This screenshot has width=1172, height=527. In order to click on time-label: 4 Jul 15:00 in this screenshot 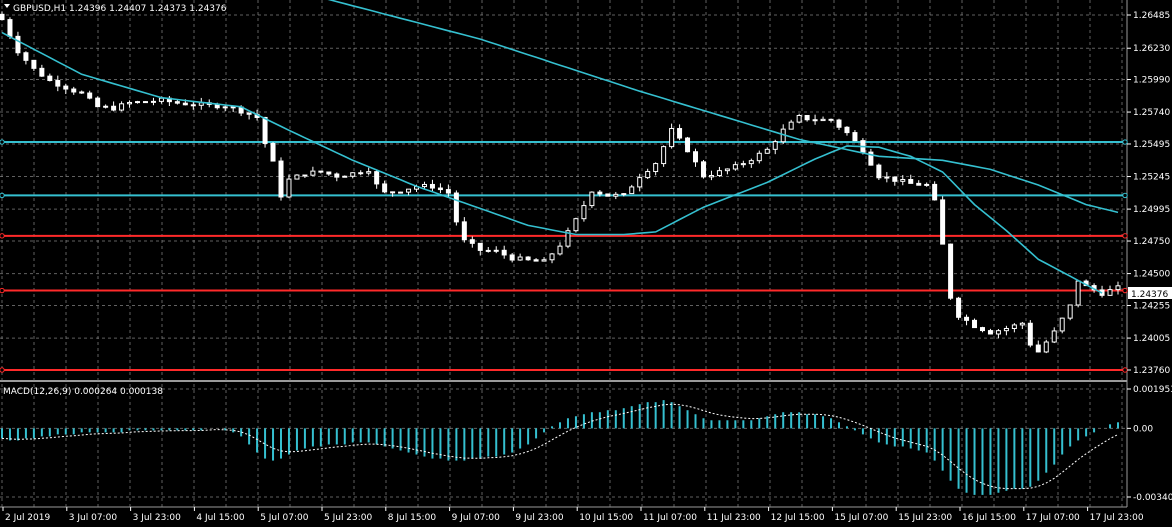, I will do `click(220, 518)`.